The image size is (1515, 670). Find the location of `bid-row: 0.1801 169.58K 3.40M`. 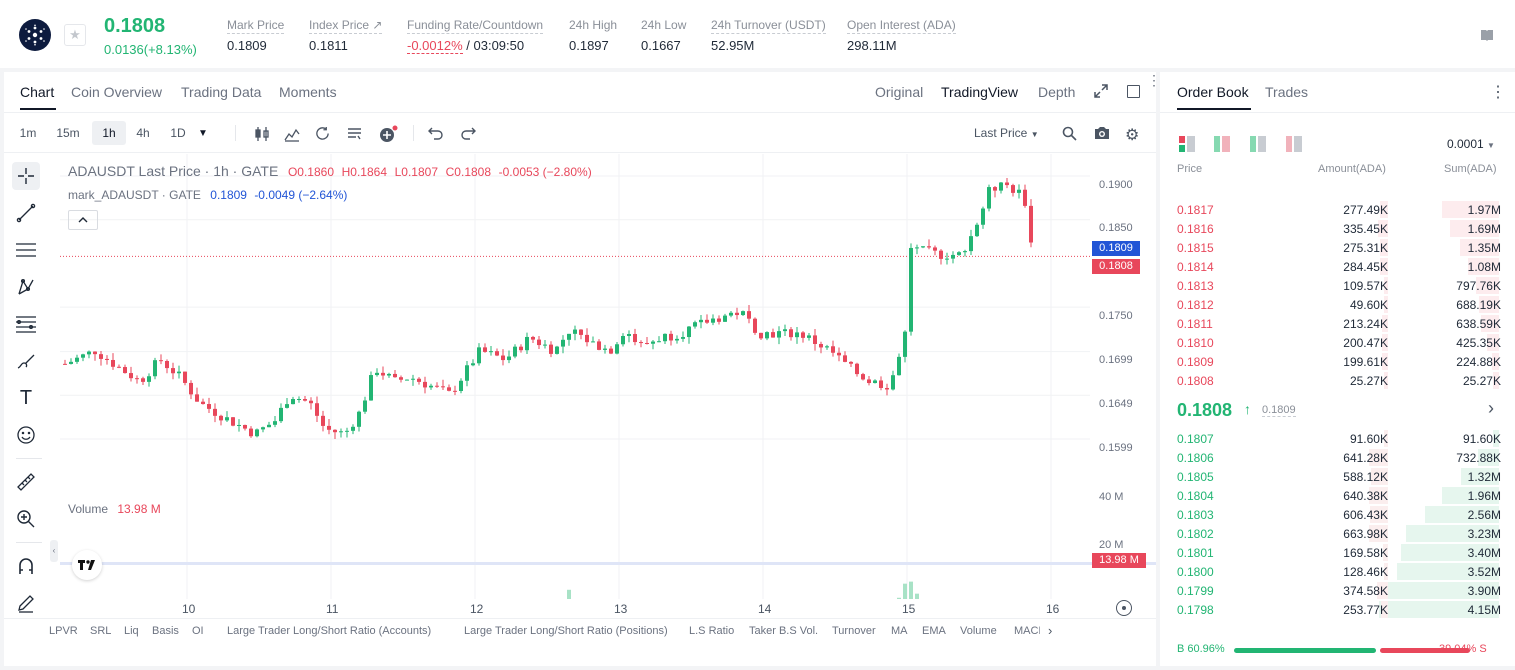

bid-row: 0.1801 169.58K 3.40M is located at coordinates (1337, 552).